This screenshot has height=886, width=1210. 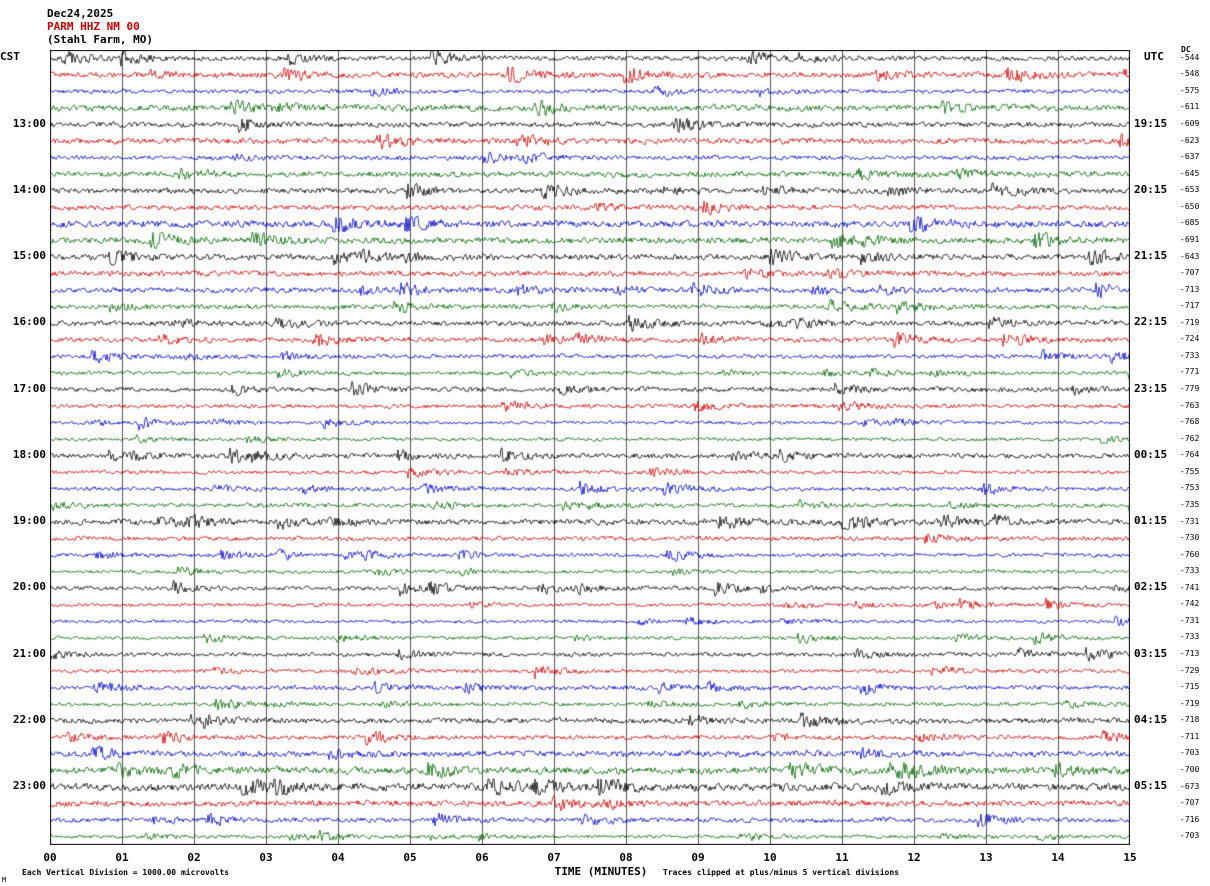 I want to click on dc-axis-label: DC, so click(x=1186, y=49).